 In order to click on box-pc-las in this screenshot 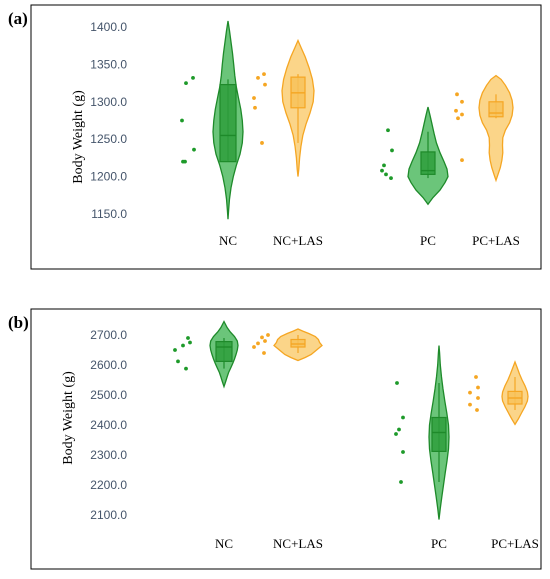, I will do `click(496, 109)`.